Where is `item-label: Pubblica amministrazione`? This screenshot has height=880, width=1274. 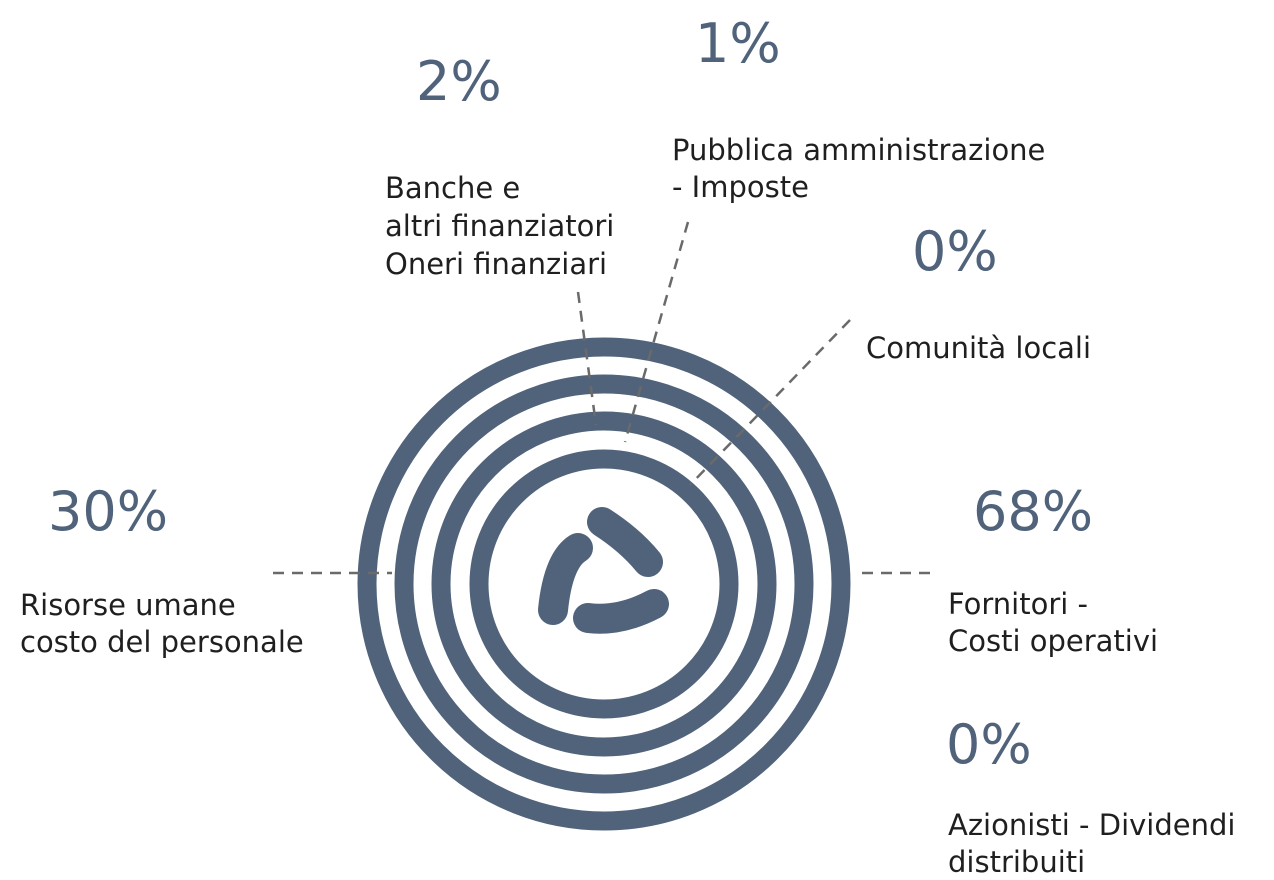 item-label: Pubblica amministrazione is located at coordinates (858, 150).